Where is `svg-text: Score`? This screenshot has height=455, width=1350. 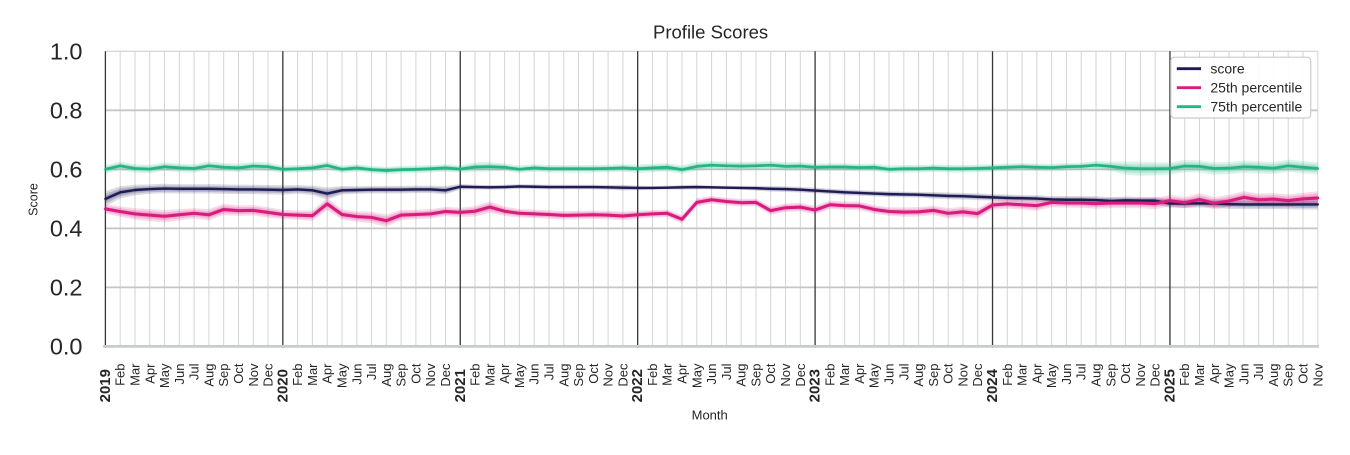
svg-text: Score is located at coordinates (33, 199).